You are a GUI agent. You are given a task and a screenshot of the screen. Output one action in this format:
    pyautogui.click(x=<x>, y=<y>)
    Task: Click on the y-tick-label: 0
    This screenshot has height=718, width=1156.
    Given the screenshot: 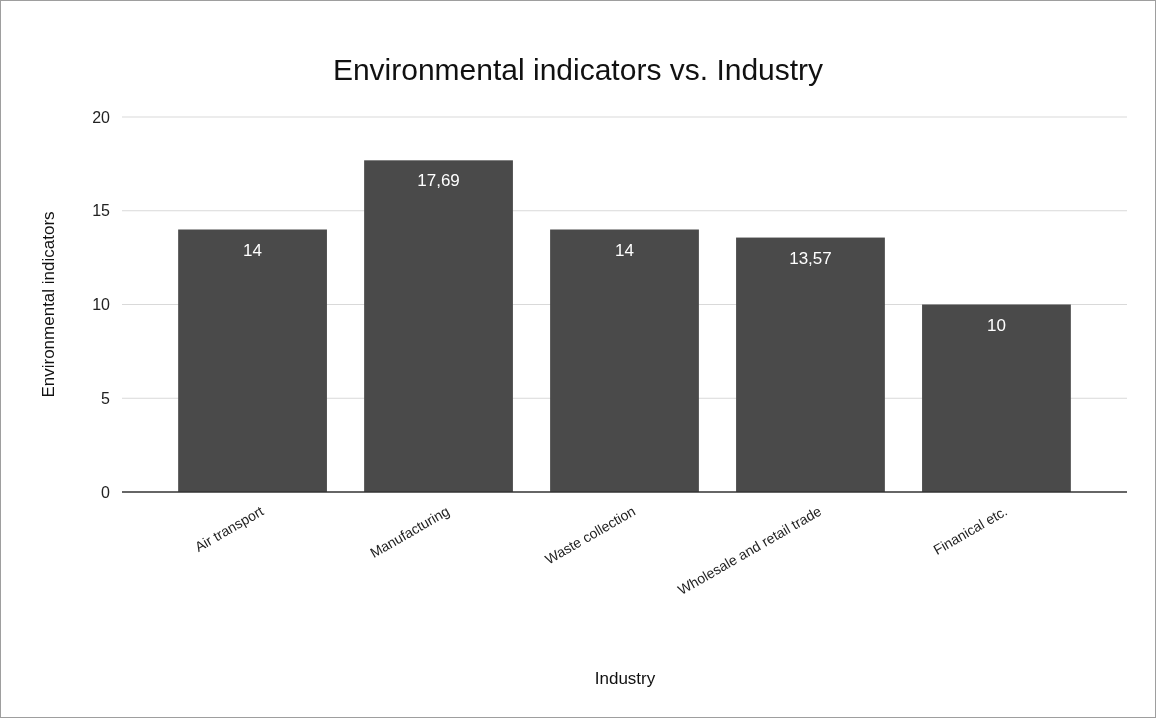 What is the action you would take?
    pyautogui.click(x=106, y=492)
    